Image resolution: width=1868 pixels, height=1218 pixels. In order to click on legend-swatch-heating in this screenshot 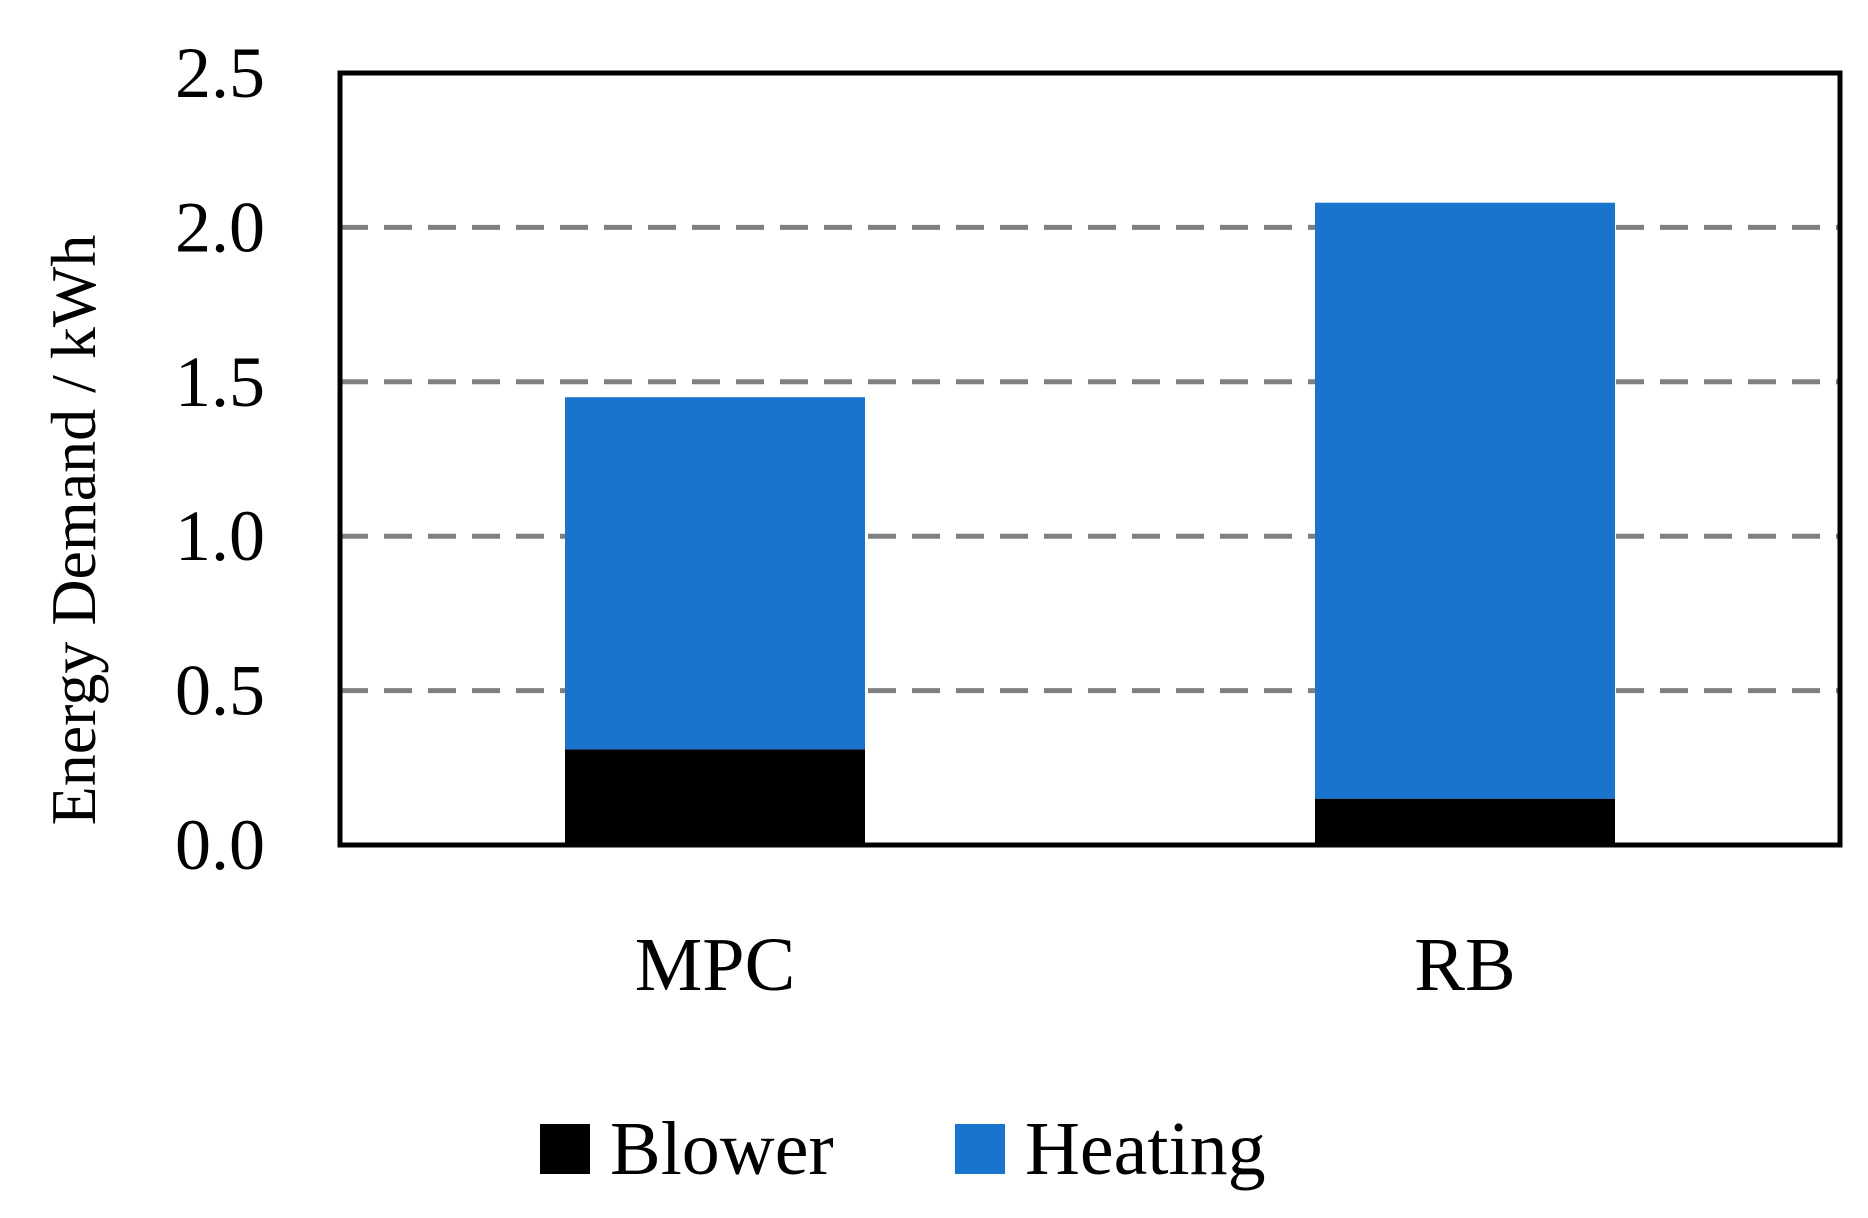, I will do `click(980, 1149)`.